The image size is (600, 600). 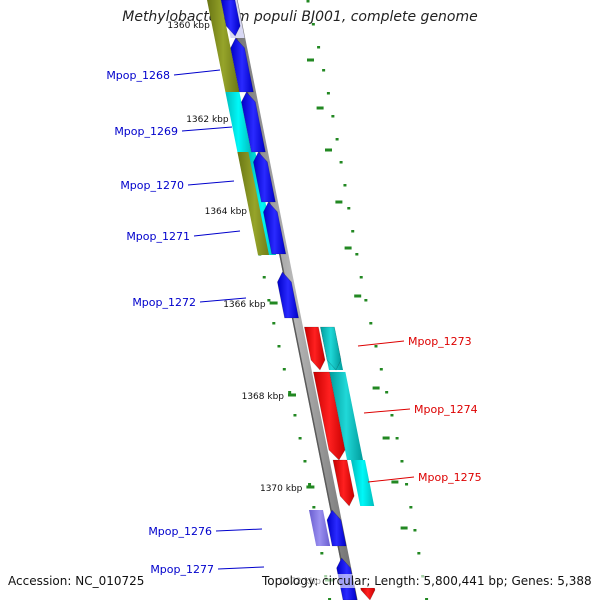 What do you see at coordinates (450, 477) in the screenshot?
I see `gene-label: Mpop_1275` at bounding box center [450, 477].